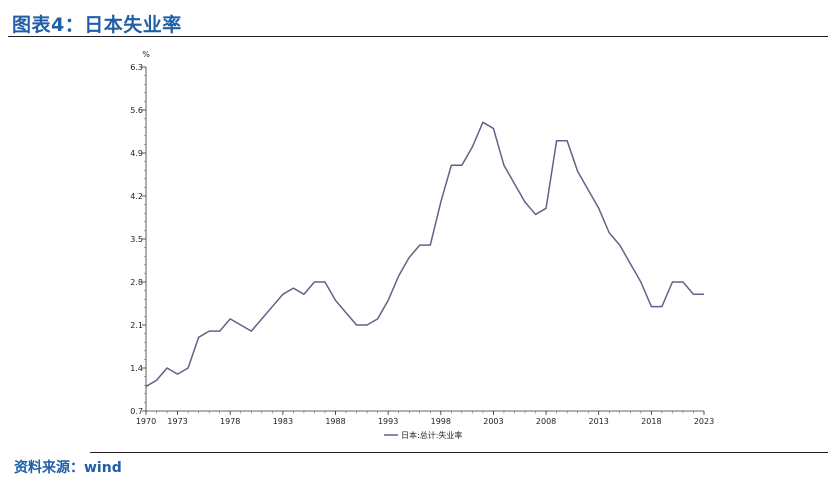 This screenshot has height=491, width=836. I want to click on x-tick-label: 1998, so click(441, 421).